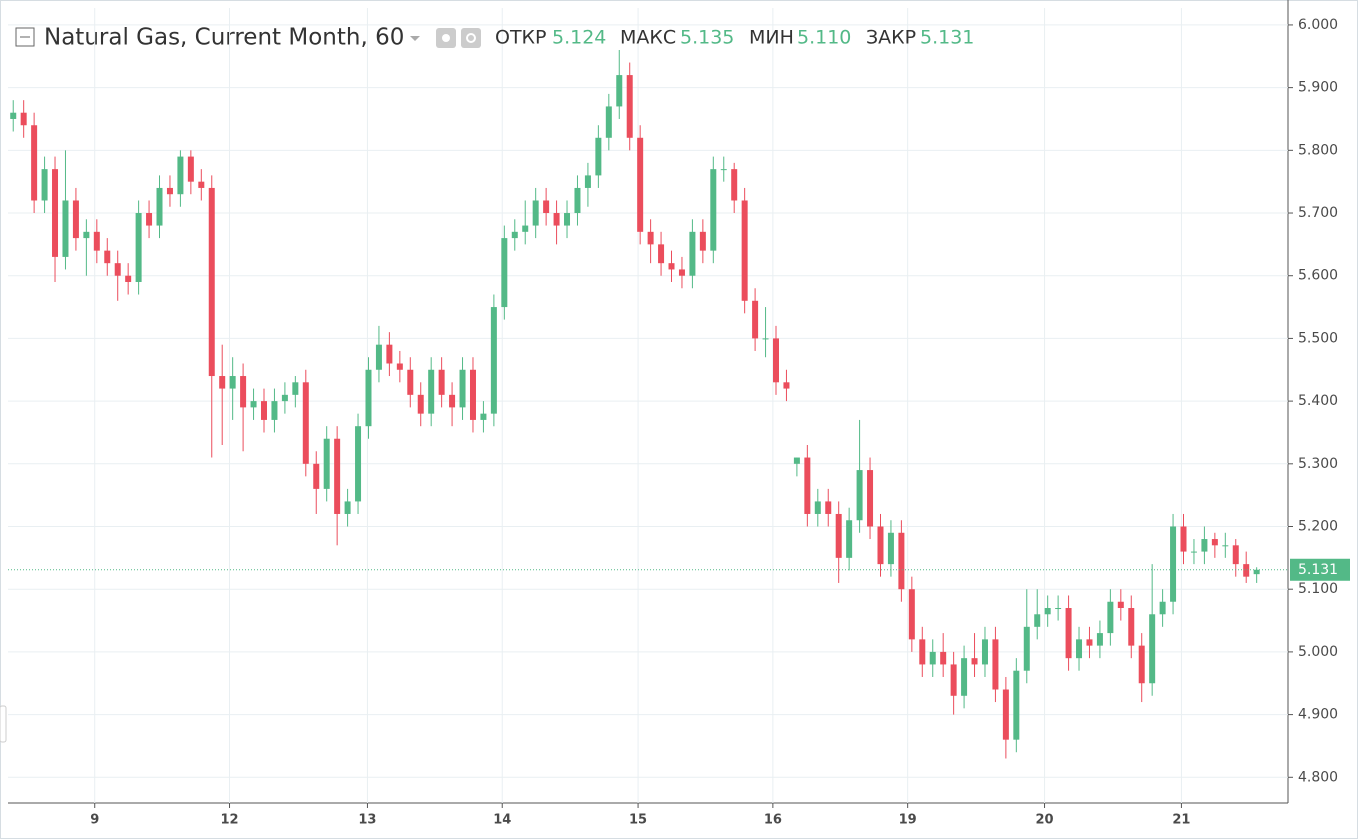 This screenshot has width=1358, height=839. I want to click on settings-icon, so click(471, 38).